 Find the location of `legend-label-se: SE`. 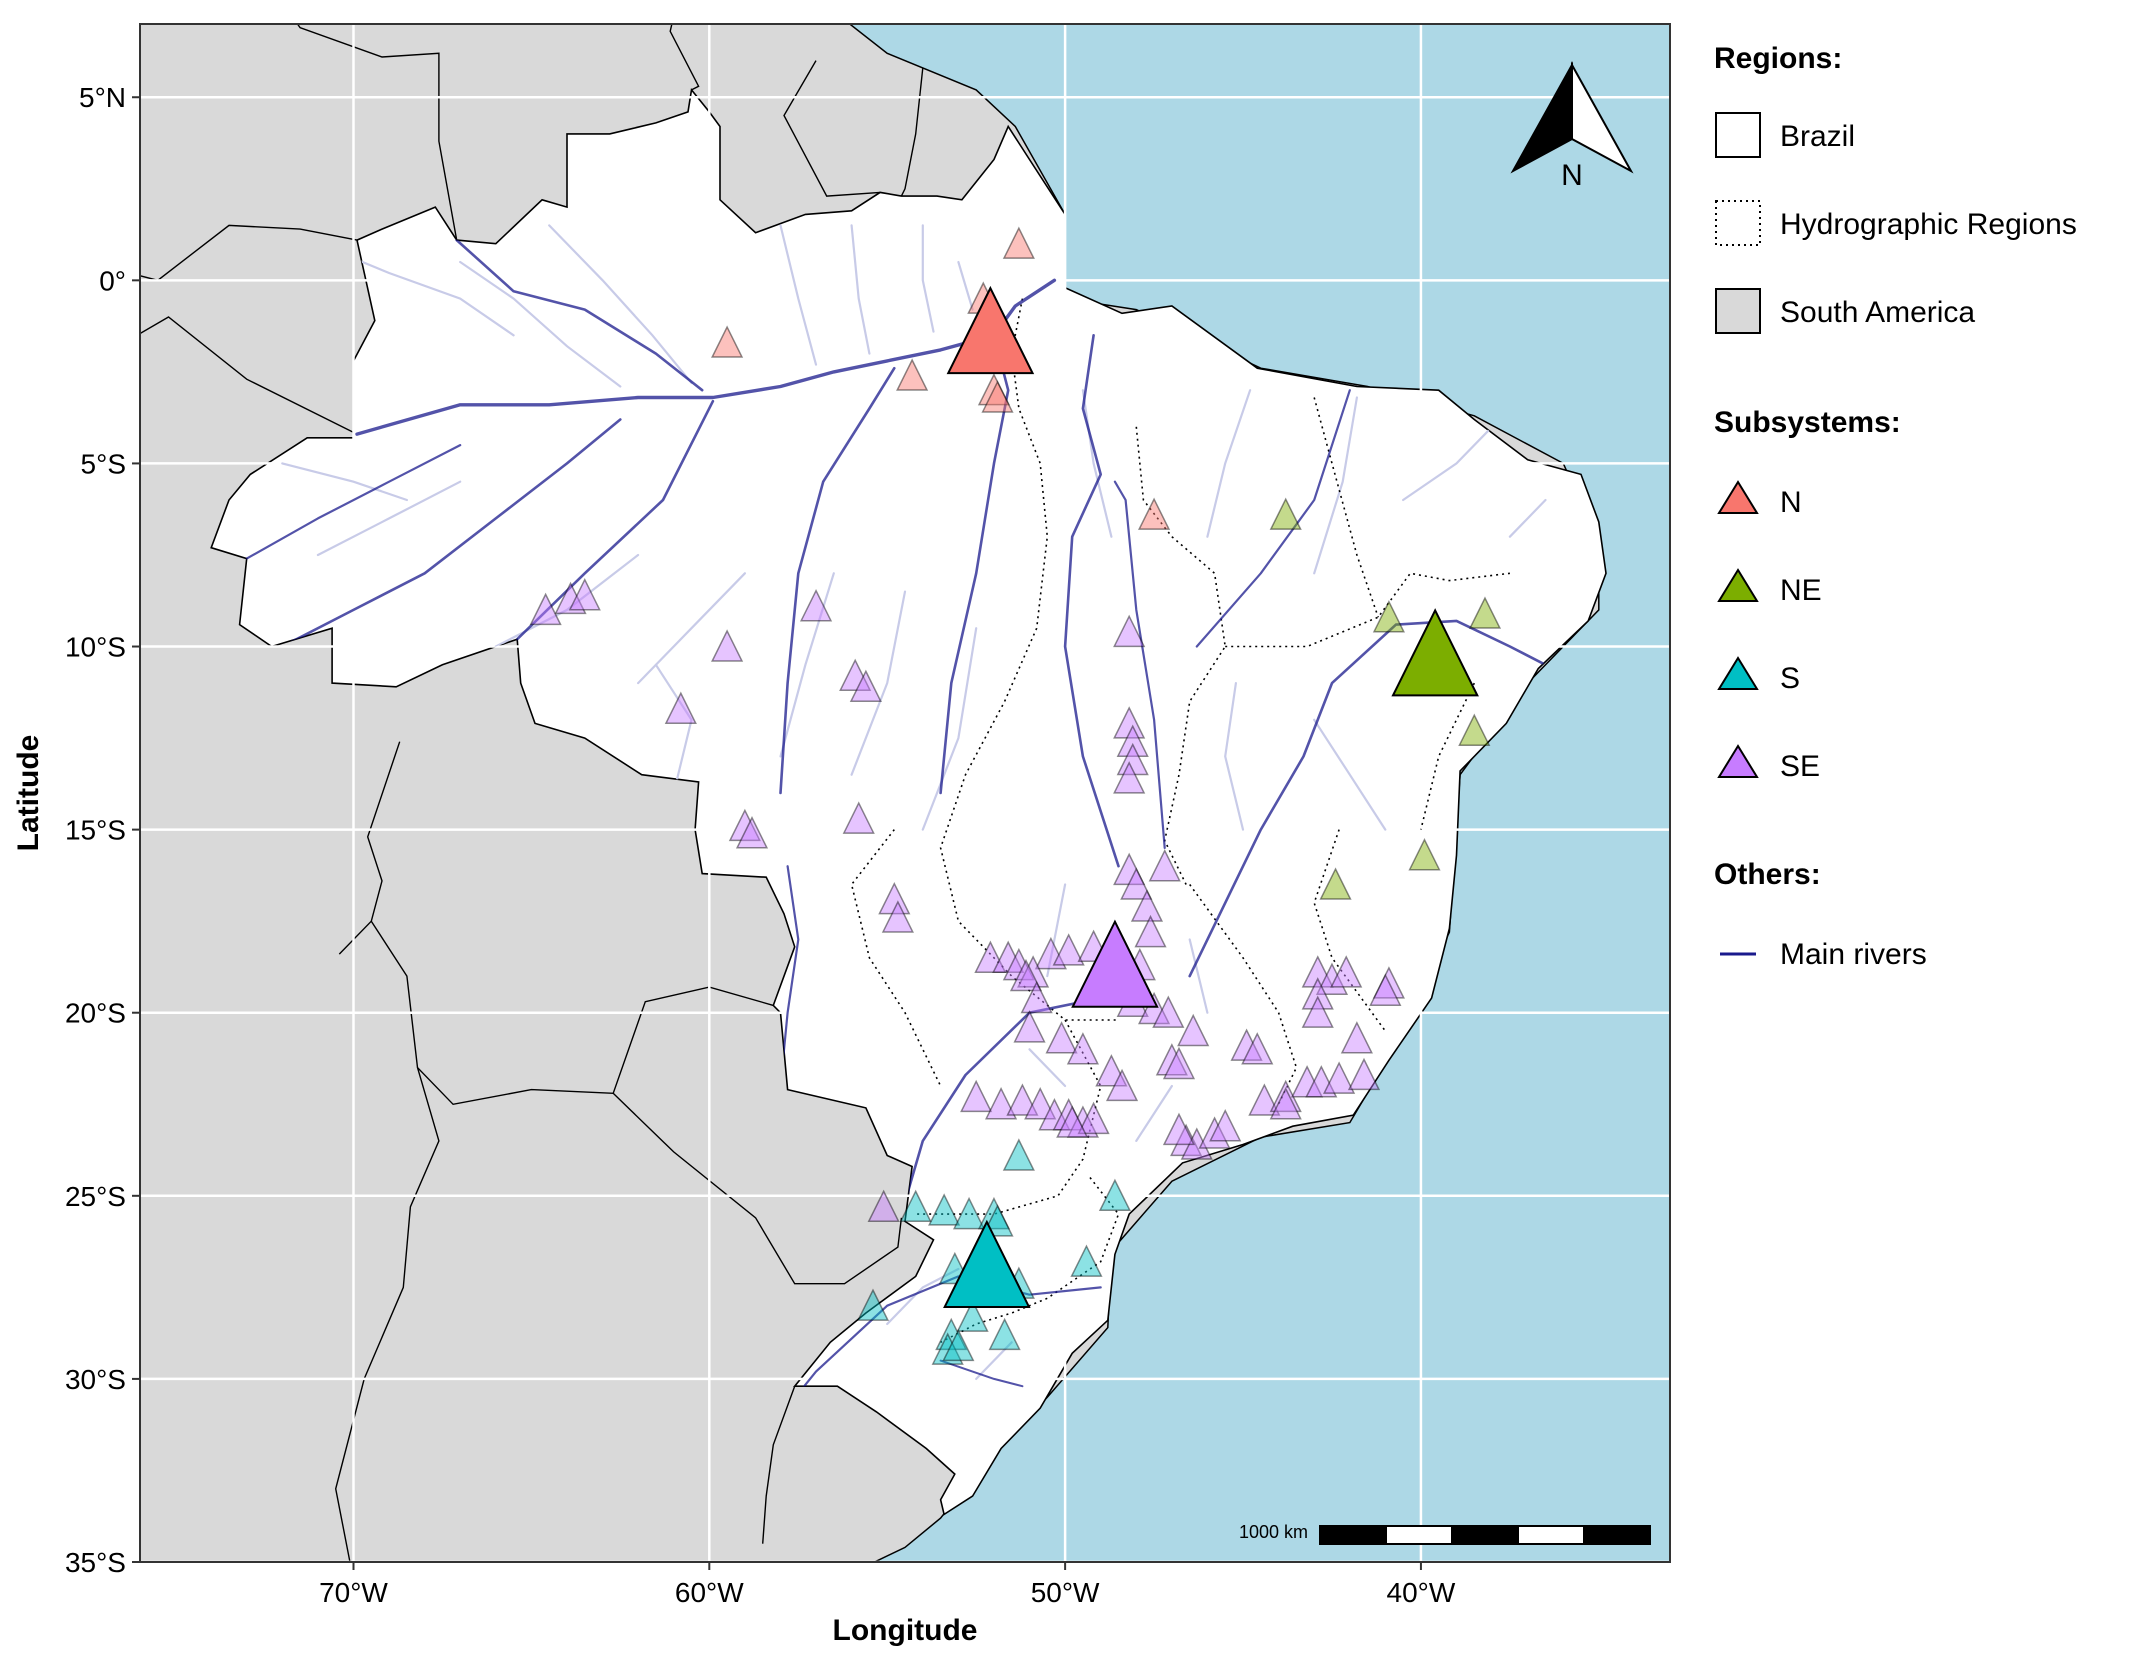

legend-label-se: SE is located at coordinates (1800, 766).